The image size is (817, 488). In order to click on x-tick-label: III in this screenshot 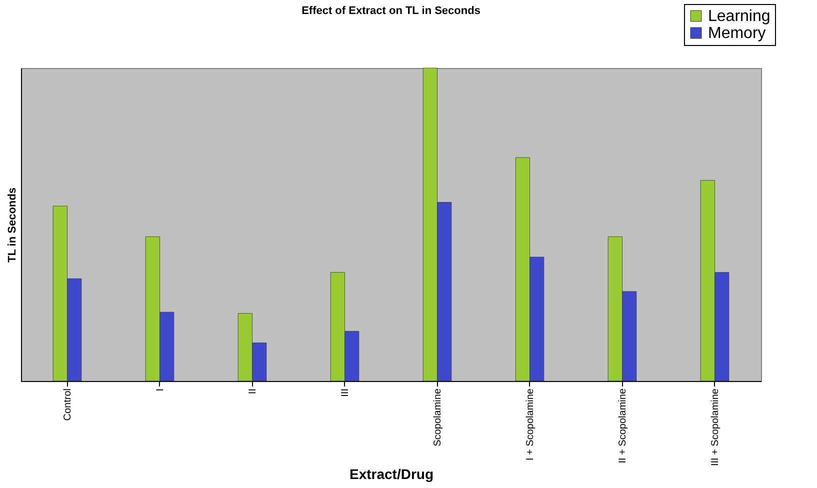, I will do `click(345, 392)`.